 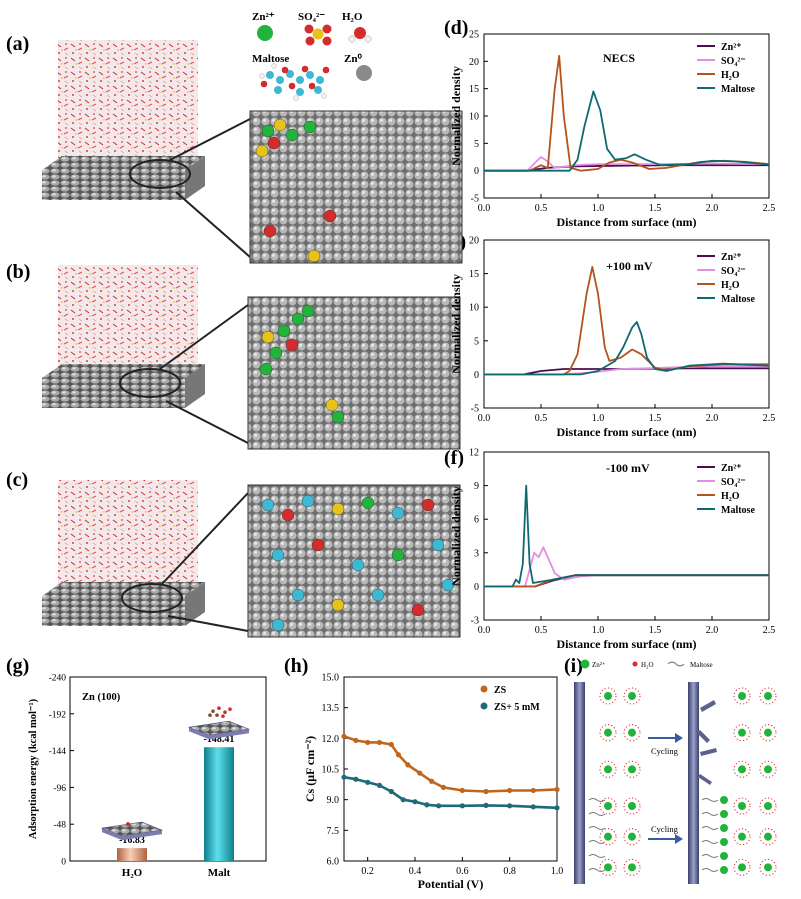 What do you see at coordinates (296, 666) in the screenshot?
I see `panel-label-h: (h)` at bounding box center [296, 666].